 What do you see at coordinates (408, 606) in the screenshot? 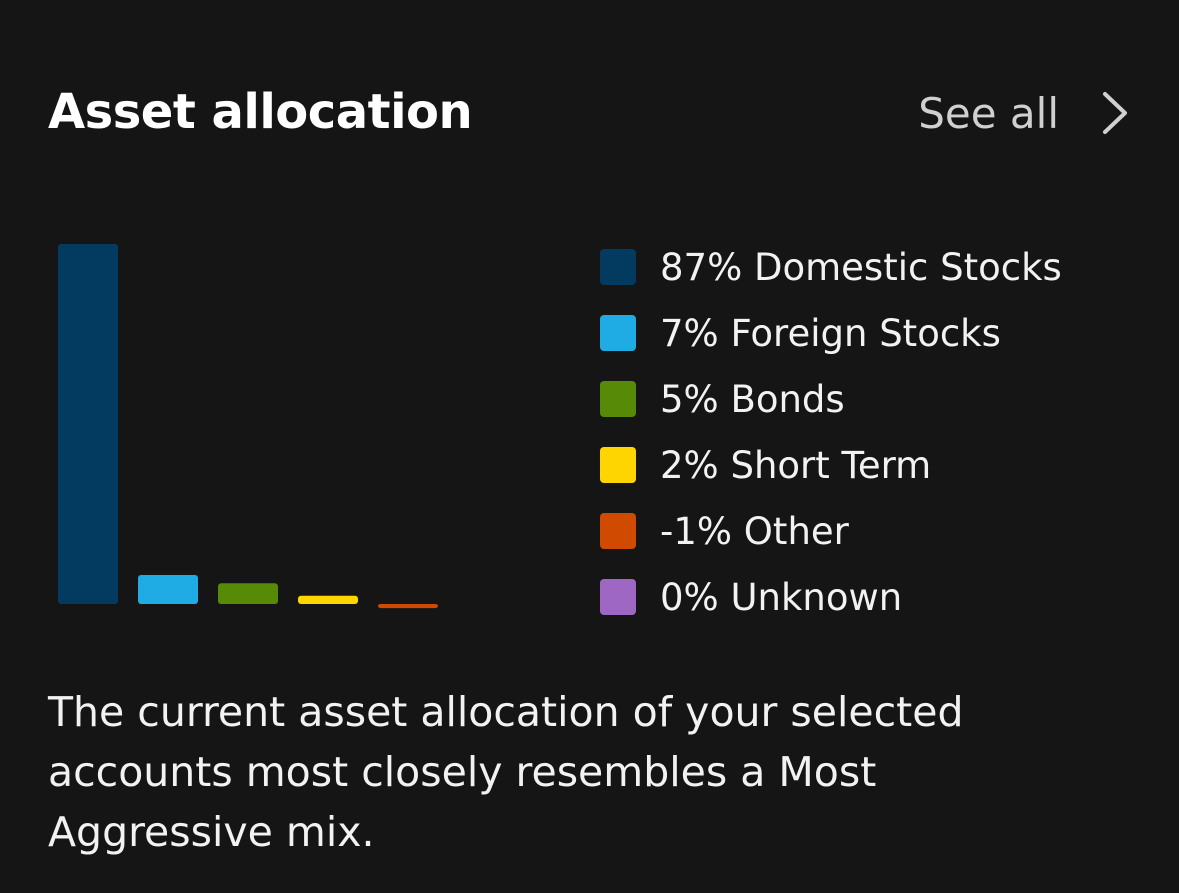
I see `bar-other` at bounding box center [408, 606].